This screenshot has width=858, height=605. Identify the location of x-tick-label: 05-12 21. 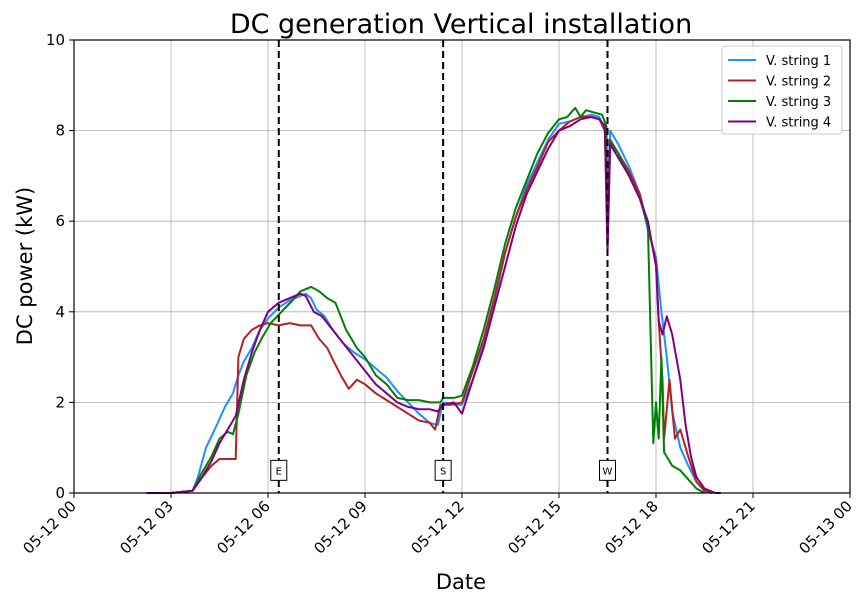
(728, 527).